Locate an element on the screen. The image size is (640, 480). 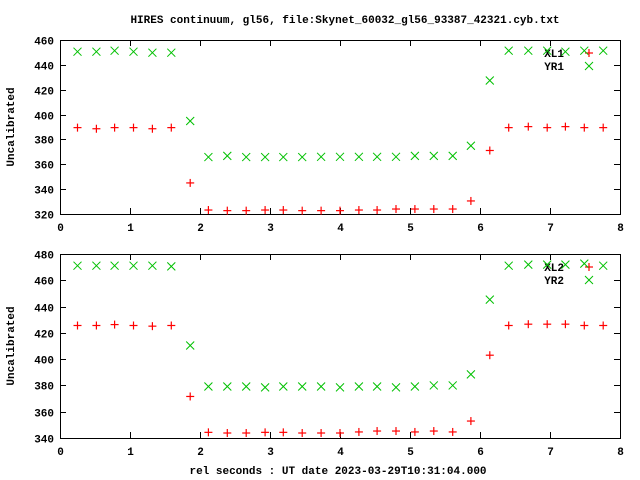
y-axis-label: Uncalibrated is located at coordinates (12, 126).